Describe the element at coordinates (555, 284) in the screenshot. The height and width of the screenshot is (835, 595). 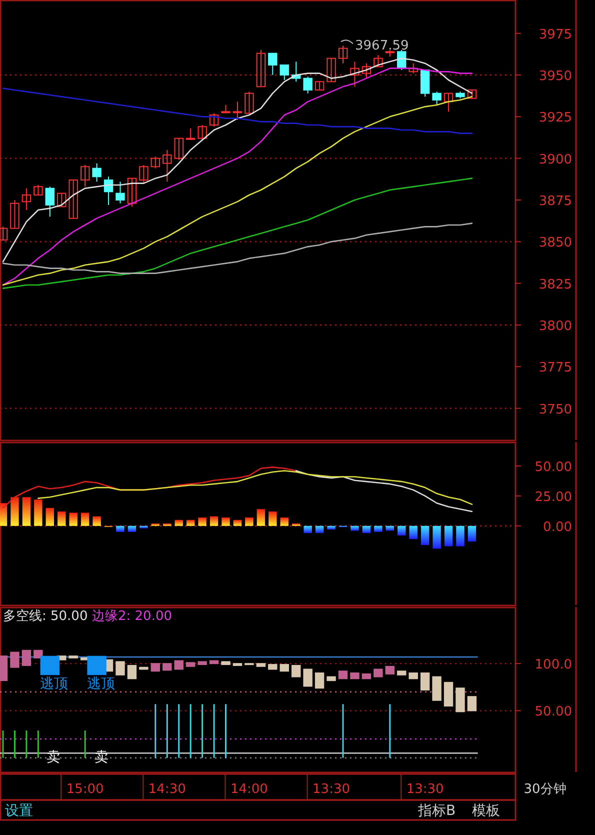
I see `y-tick-label: 3825` at that location.